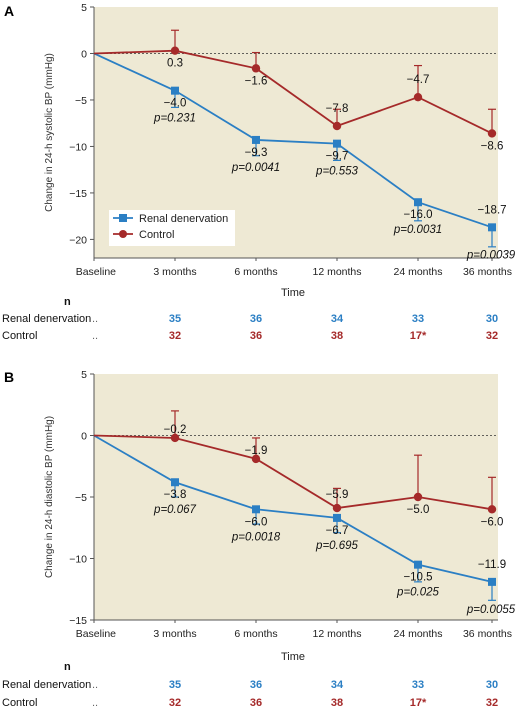 Image resolution: width=520 pixels, height=710 pixels. What do you see at coordinates (255, 168) in the screenshot?
I see `p-value-label: p=0.0041` at bounding box center [255, 168].